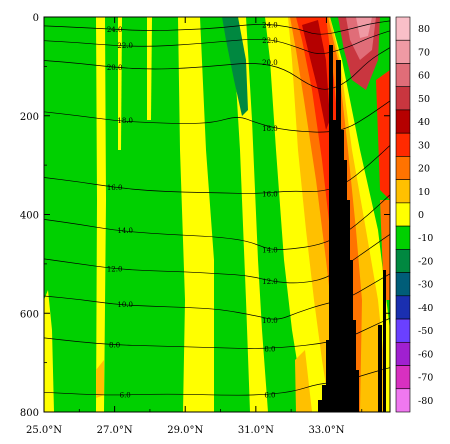 Image resolution: width=450 pixels, height=444 pixels. What do you see at coordinates (424, 192) in the screenshot?
I see `colorbar-label: 10` at bounding box center [424, 192].